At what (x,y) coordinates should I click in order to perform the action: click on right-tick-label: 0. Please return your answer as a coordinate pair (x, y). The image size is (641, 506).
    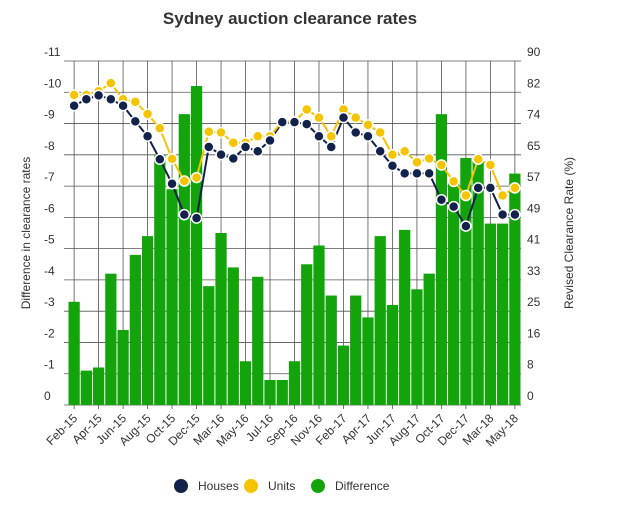
    Looking at the image, I should click on (530, 396).